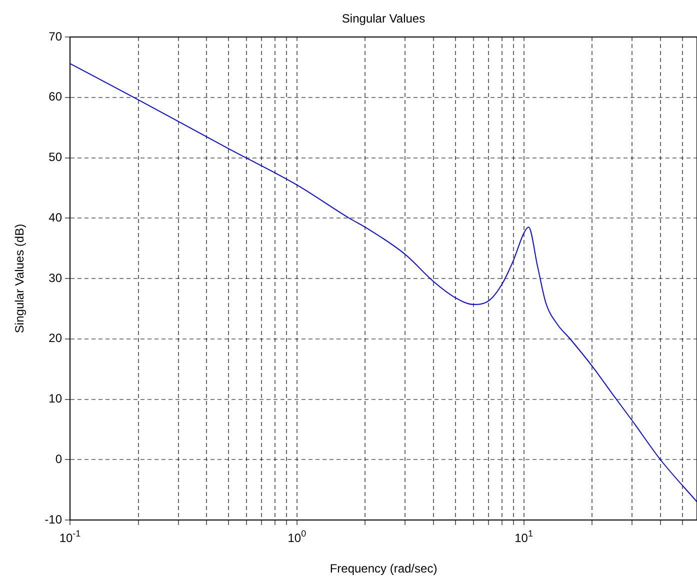 This screenshot has width=697, height=577. Describe the element at coordinates (55, 217) in the screenshot. I see `y-tick-label: 40` at that location.